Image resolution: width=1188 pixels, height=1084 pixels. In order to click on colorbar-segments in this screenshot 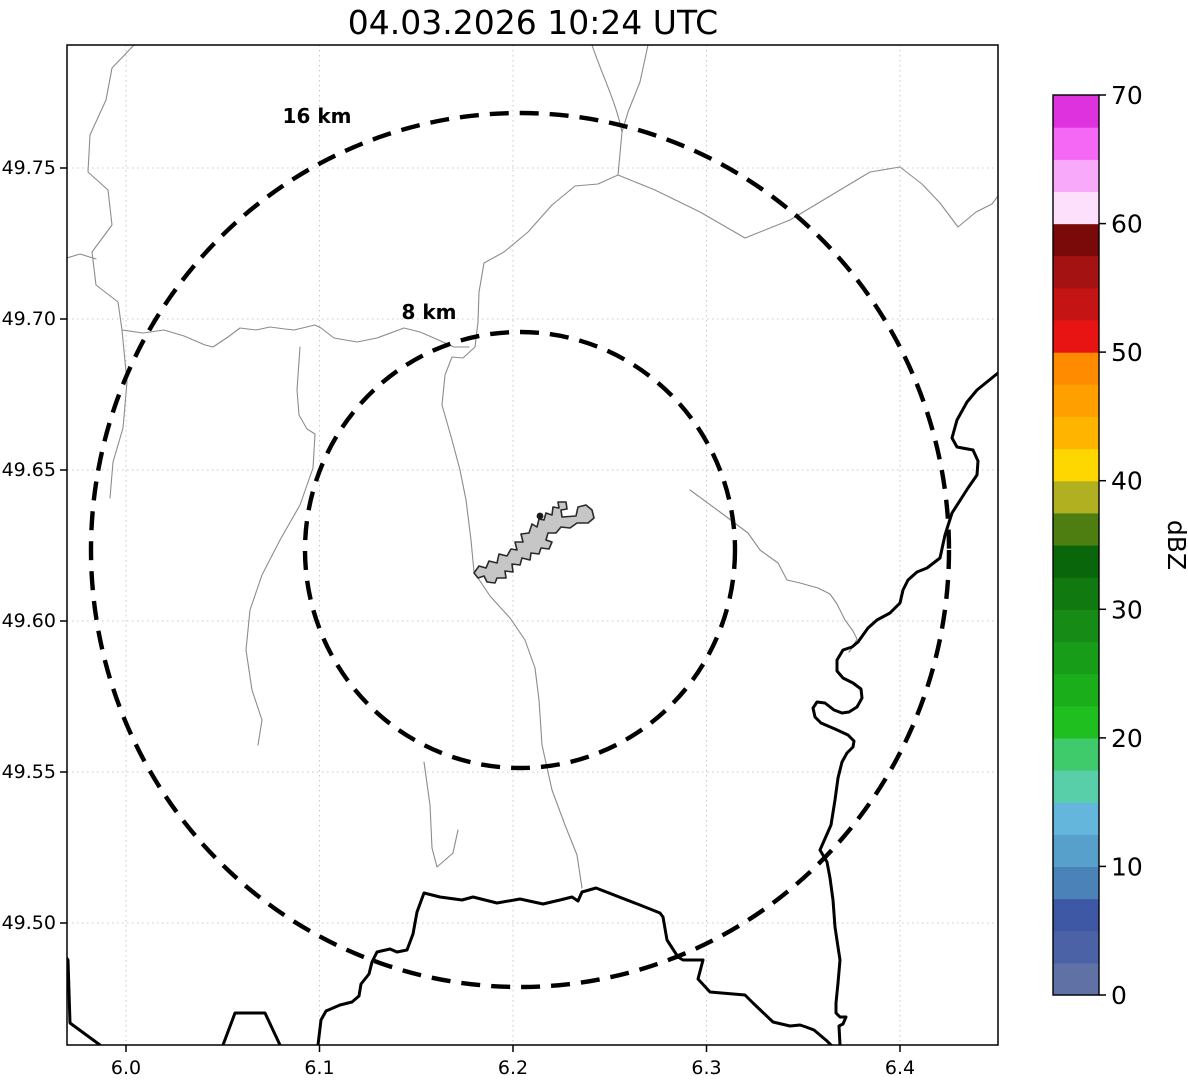, I will do `click(1076, 545)`.